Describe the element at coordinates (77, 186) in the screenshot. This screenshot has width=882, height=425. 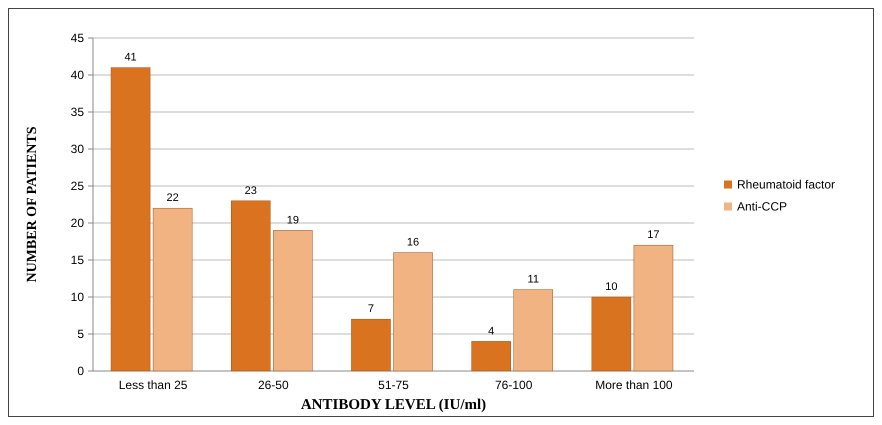
I see `y-tick-label: 25` at that location.